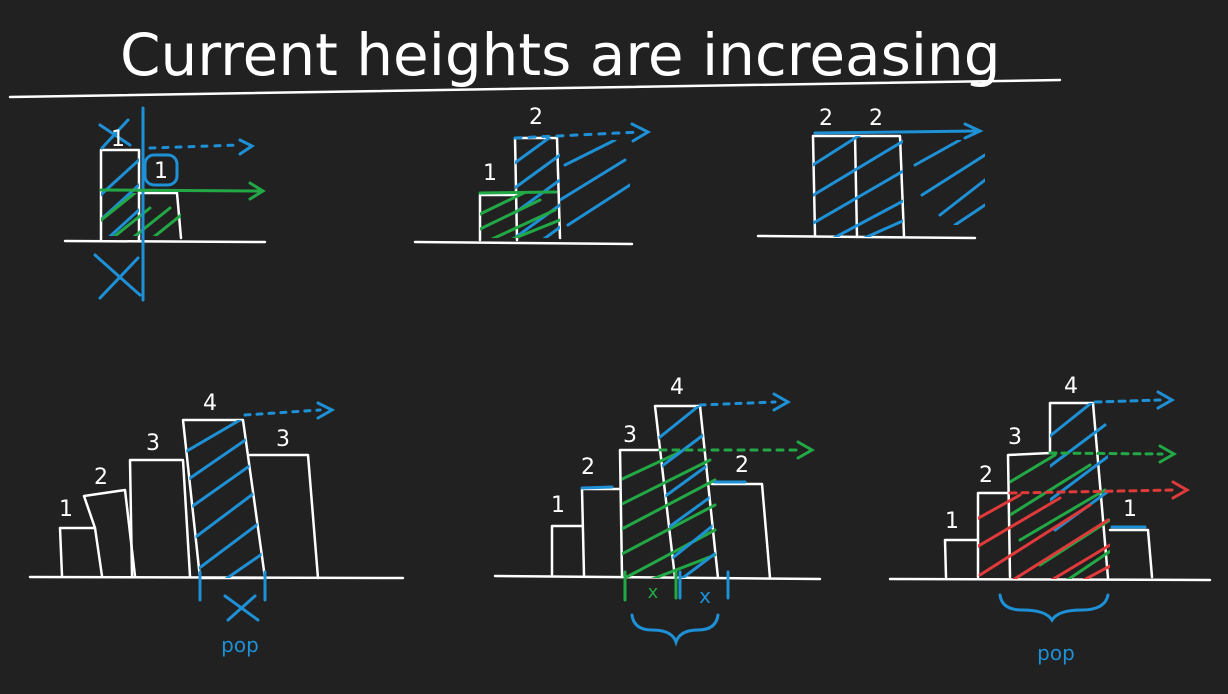  What do you see at coordinates (896, 132) in the screenshot?
I see `blue-arrow` at bounding box center [896, 132].